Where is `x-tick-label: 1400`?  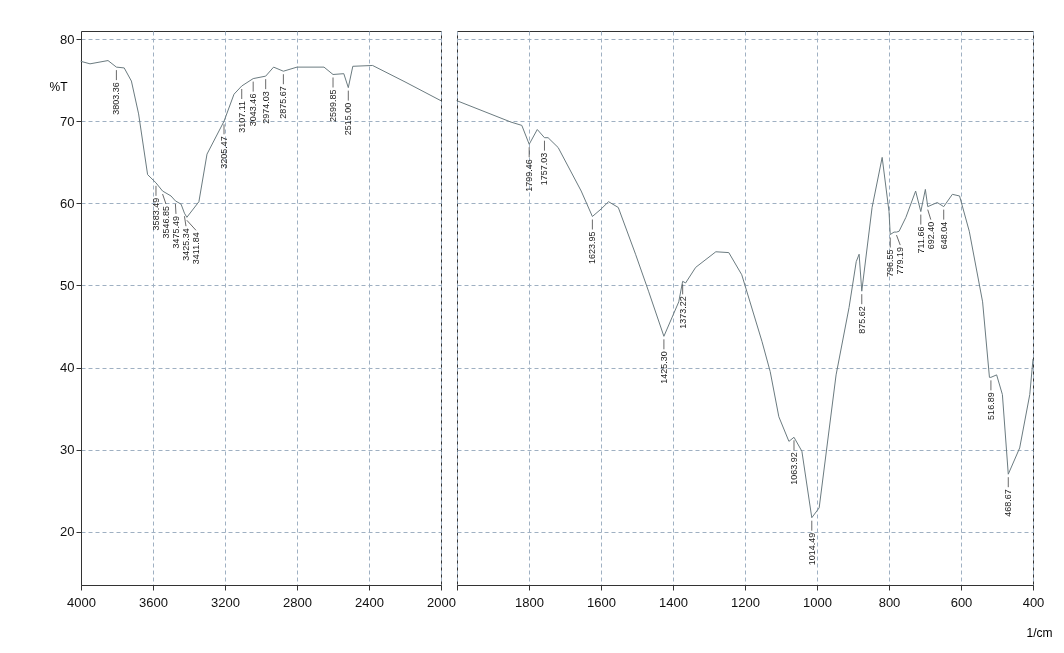 x-tick-label: 1400 is located at coordinates (673, 602).